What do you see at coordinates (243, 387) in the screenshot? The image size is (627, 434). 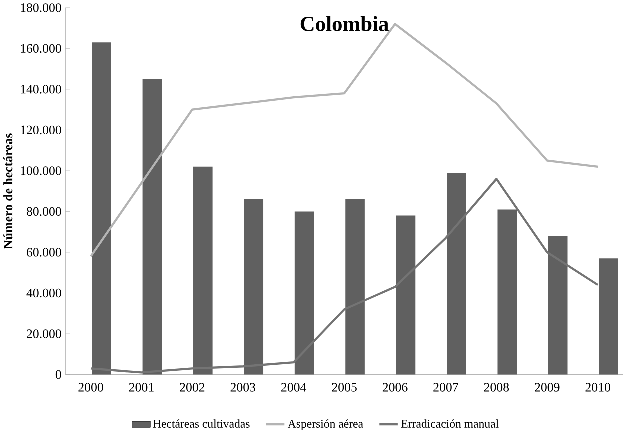 I see `x-tick-label: 2003` at bounding box center [243, 387].